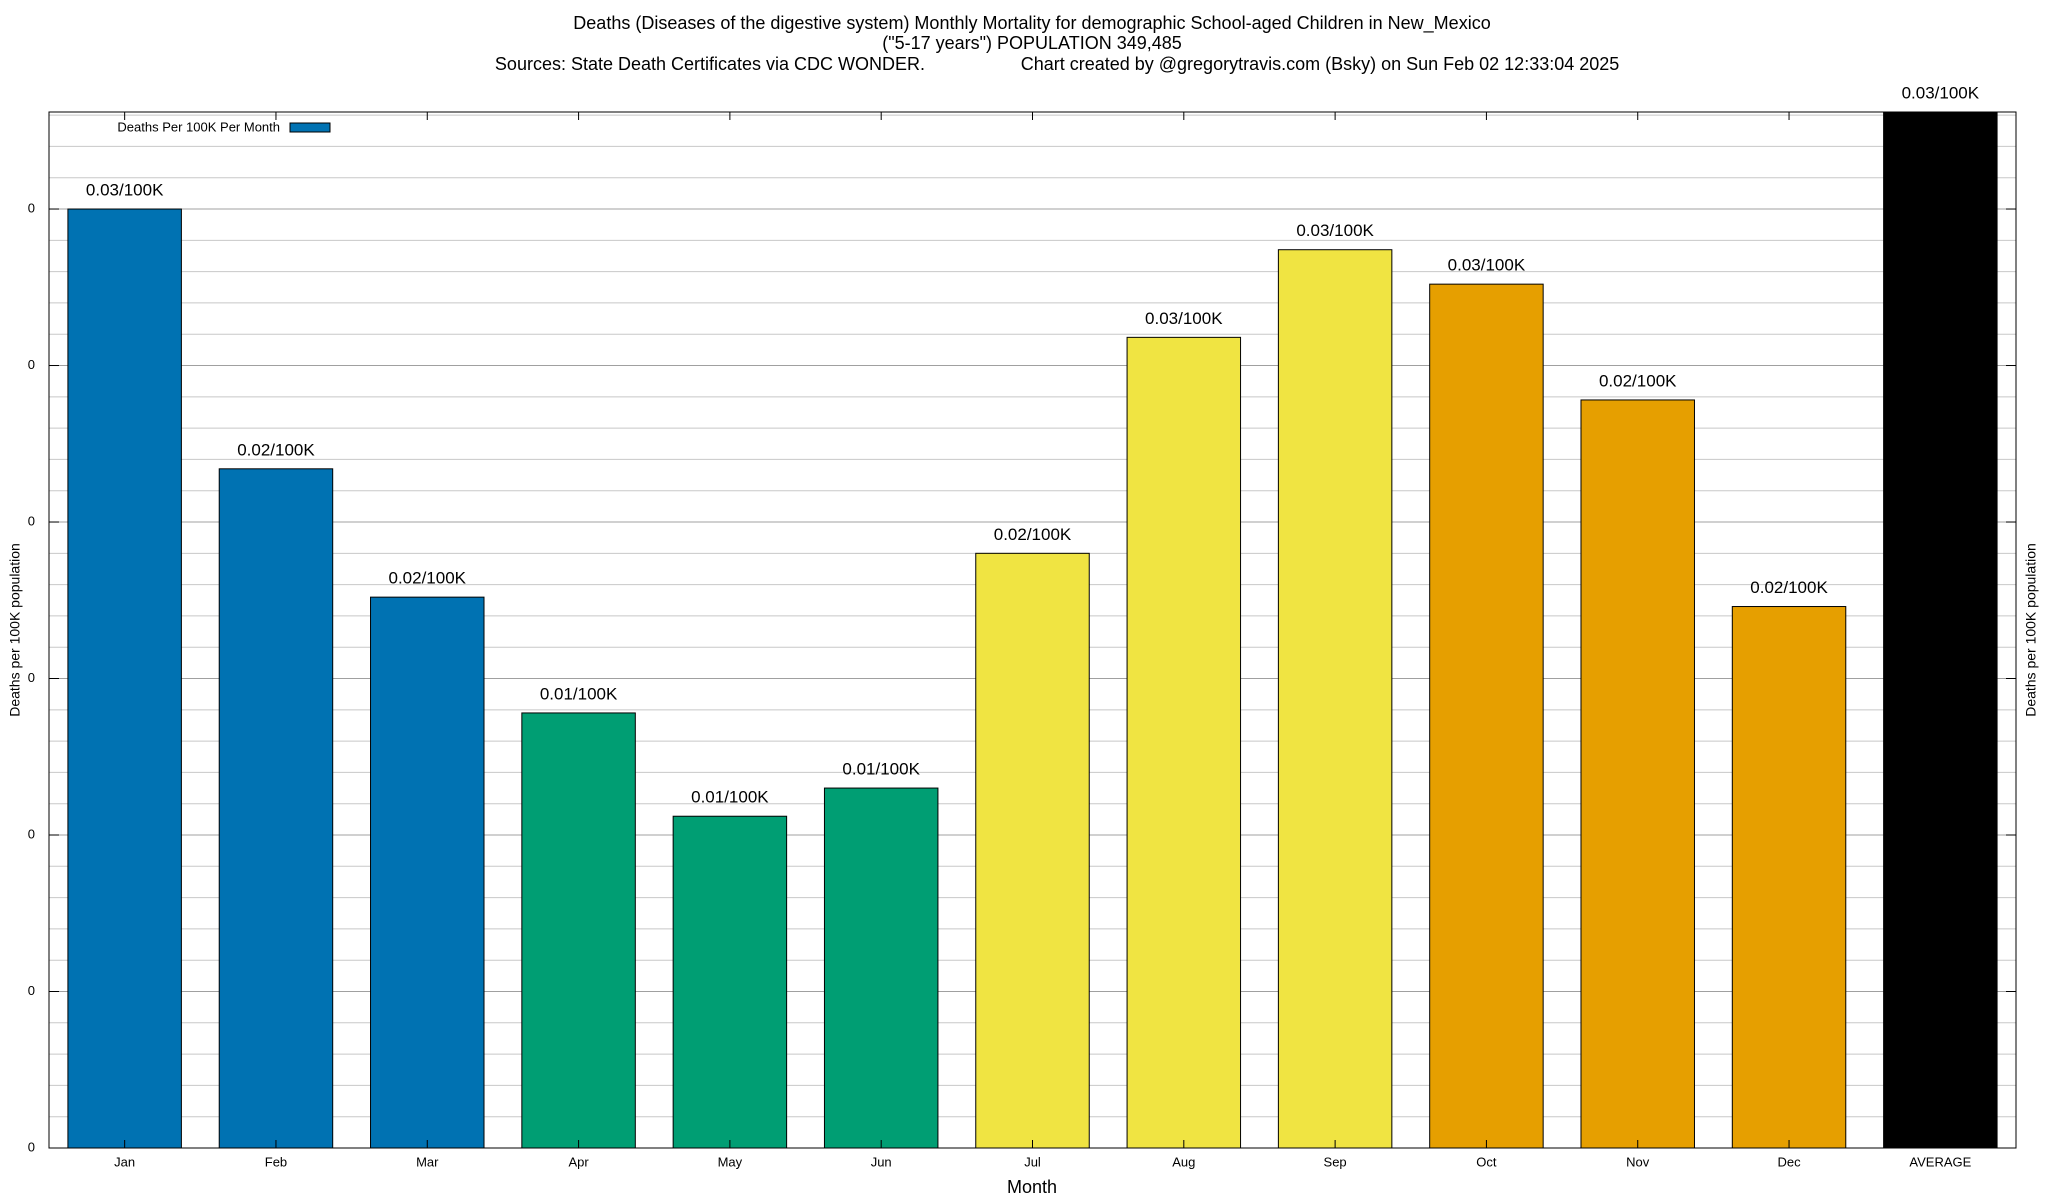  What do you see at coordinates (15, 630) in the screenshot?
I see `y-axis-label: Deaths per 100K population` at bounding box center [15, 630].